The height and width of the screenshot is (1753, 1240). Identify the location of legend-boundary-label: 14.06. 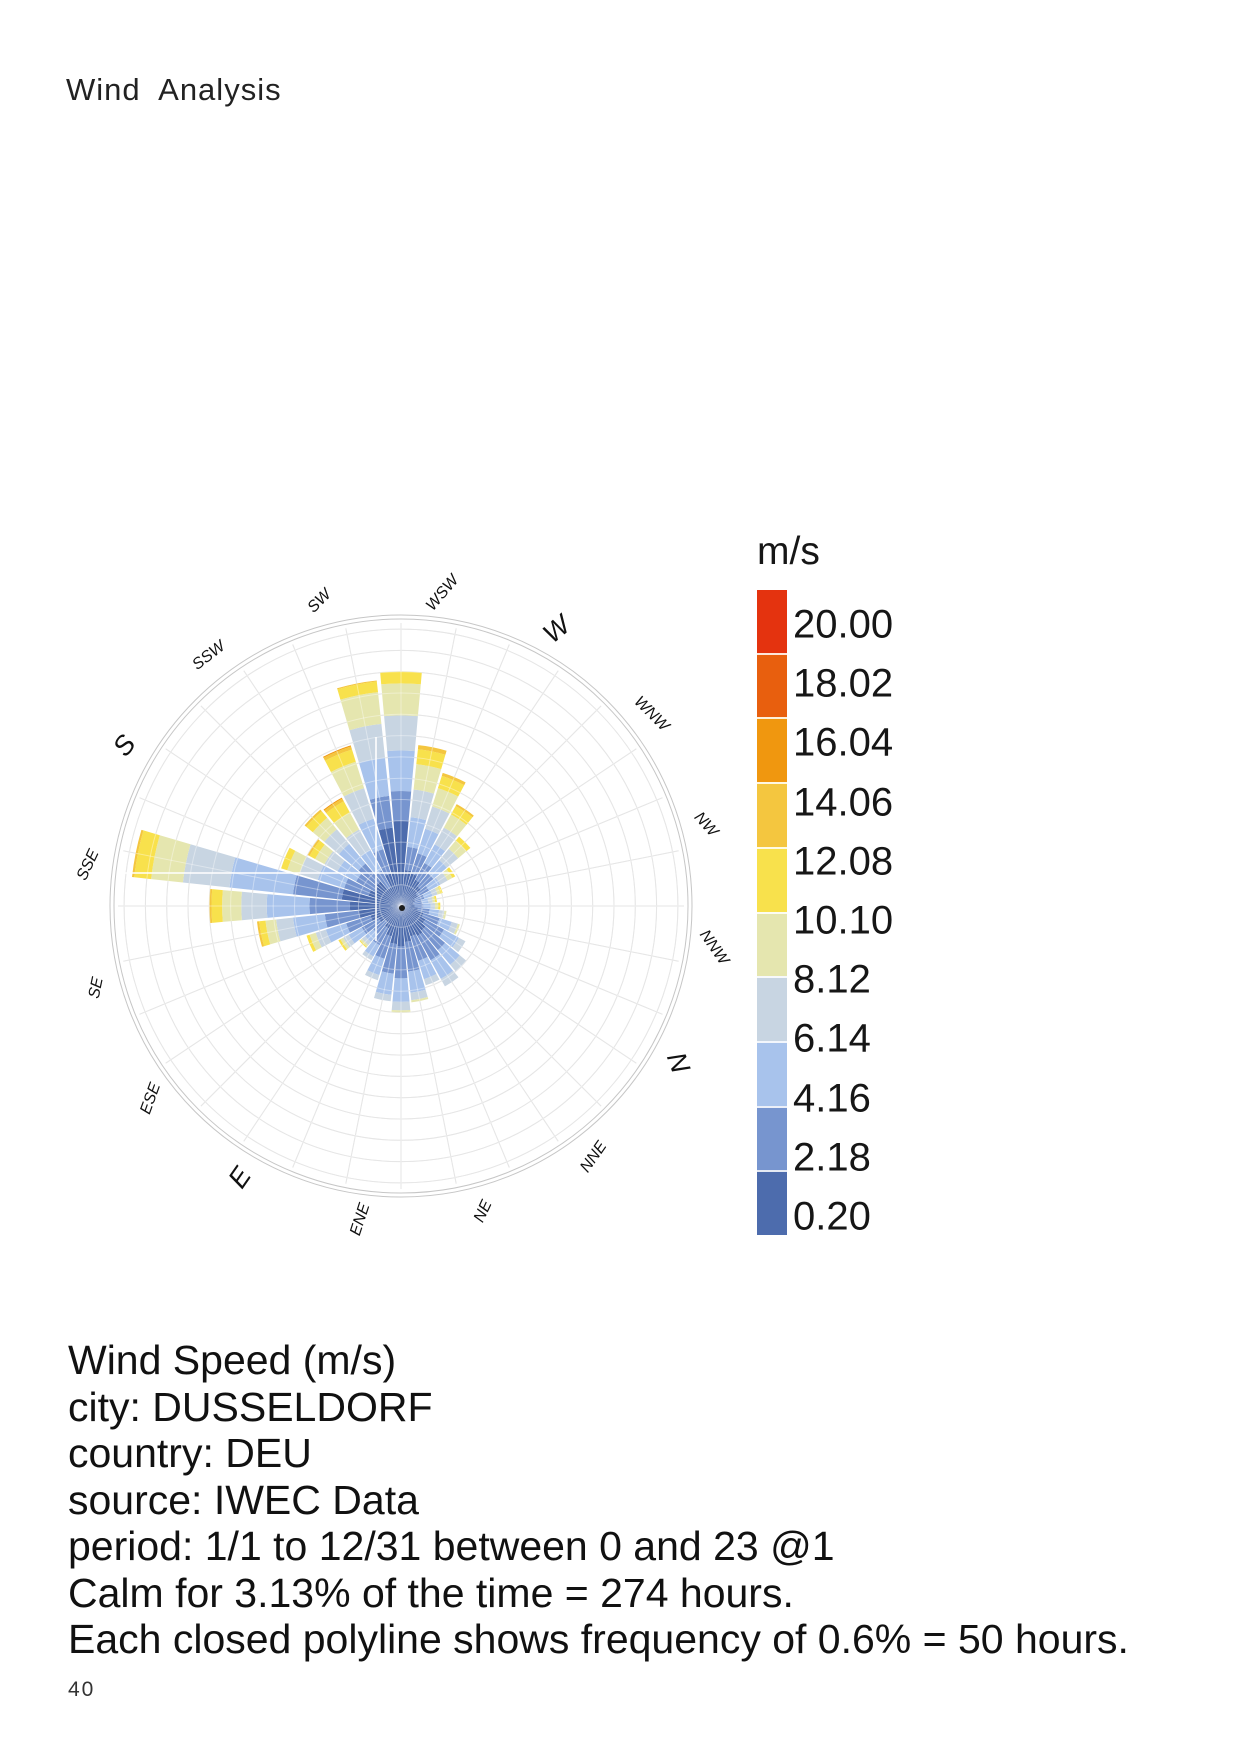
(843, 802).